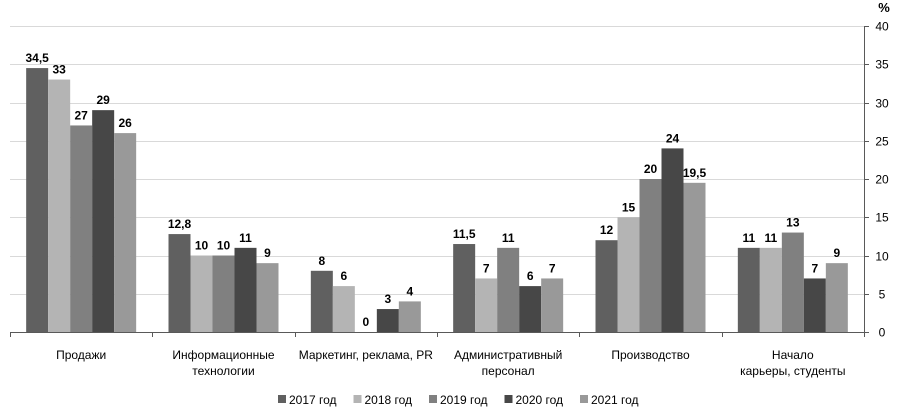 Image resolution: width=903 pixels, height=419 pixels. I want to click on data-label: 20, so click(651, 169).